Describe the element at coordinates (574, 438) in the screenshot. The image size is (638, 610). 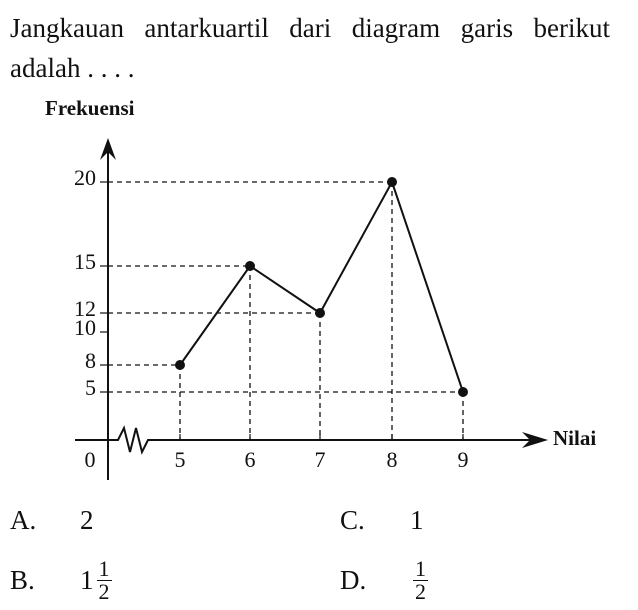
I see `x-axis-label: Nilai` at that location.